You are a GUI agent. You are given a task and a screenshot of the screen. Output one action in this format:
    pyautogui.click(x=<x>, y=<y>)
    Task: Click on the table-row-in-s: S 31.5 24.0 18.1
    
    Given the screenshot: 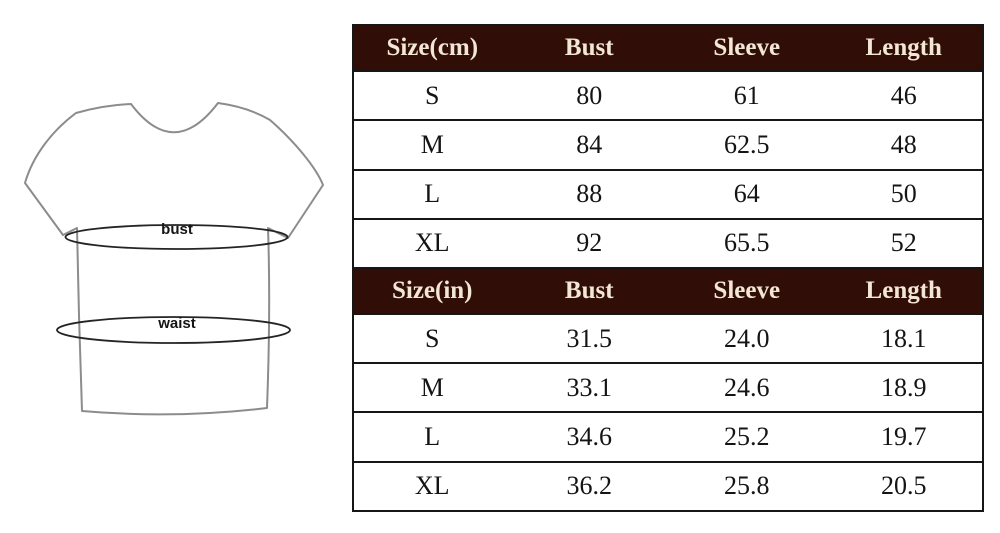 What is the action you would take?
    pyautogui.click(x=668, y=339)
    